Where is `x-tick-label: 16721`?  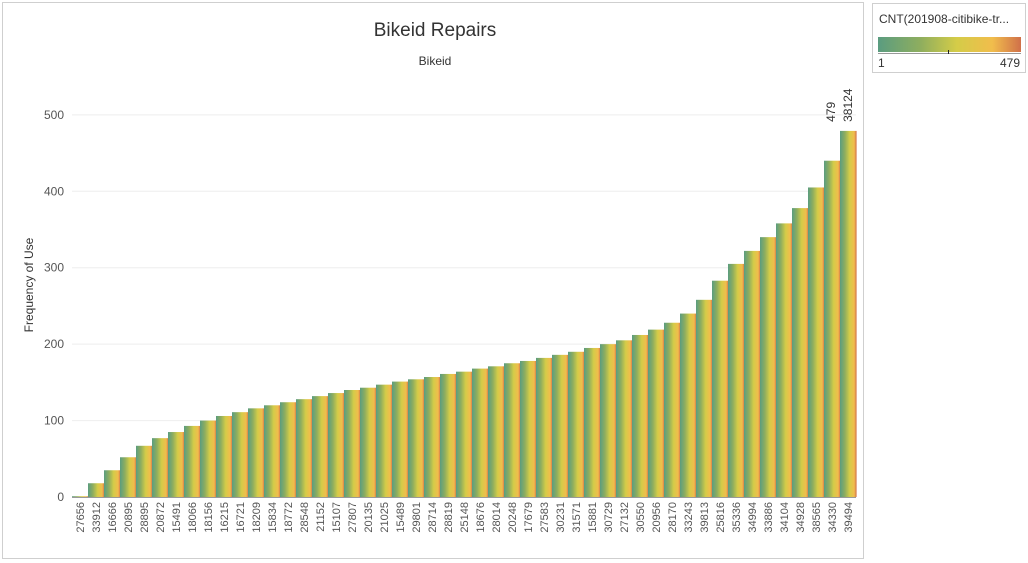
x-tick-label: 16721 is located at coordinates (241, 517).